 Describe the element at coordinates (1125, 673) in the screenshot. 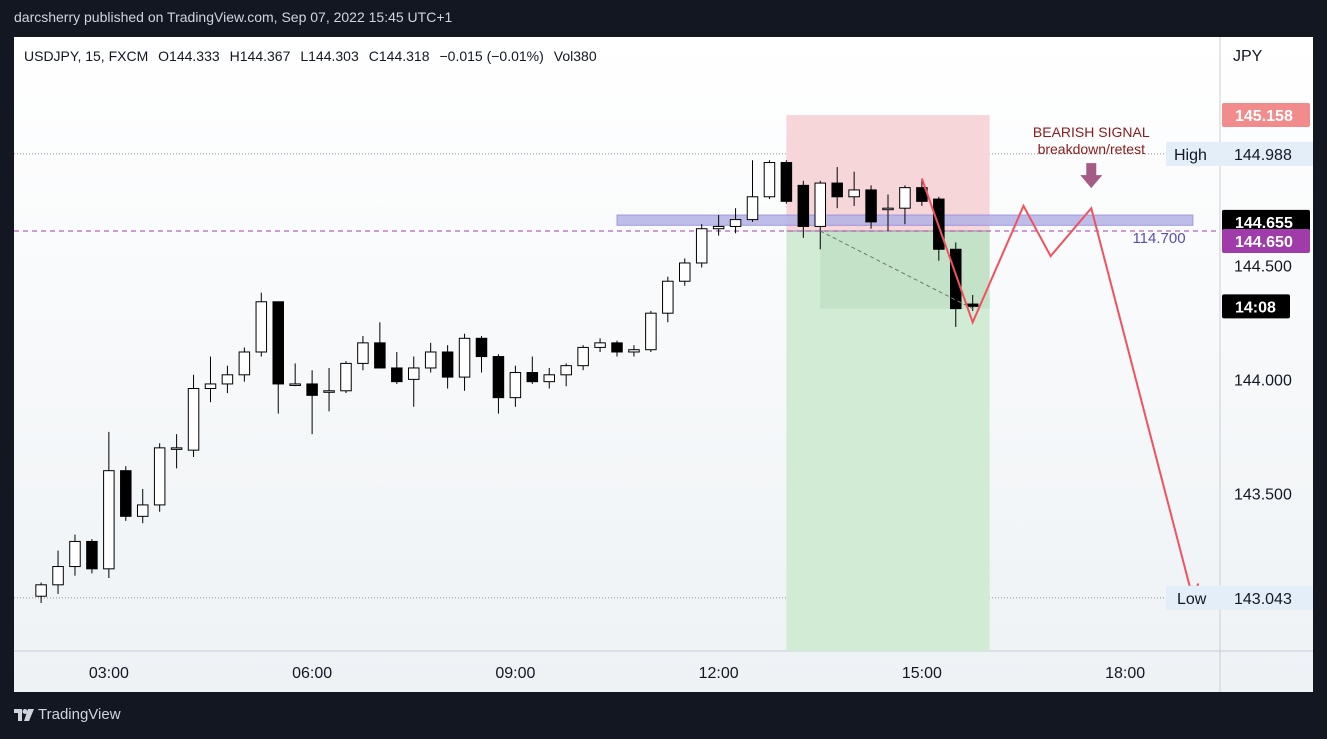

I see `x-tick-label: 18:00` at that location.